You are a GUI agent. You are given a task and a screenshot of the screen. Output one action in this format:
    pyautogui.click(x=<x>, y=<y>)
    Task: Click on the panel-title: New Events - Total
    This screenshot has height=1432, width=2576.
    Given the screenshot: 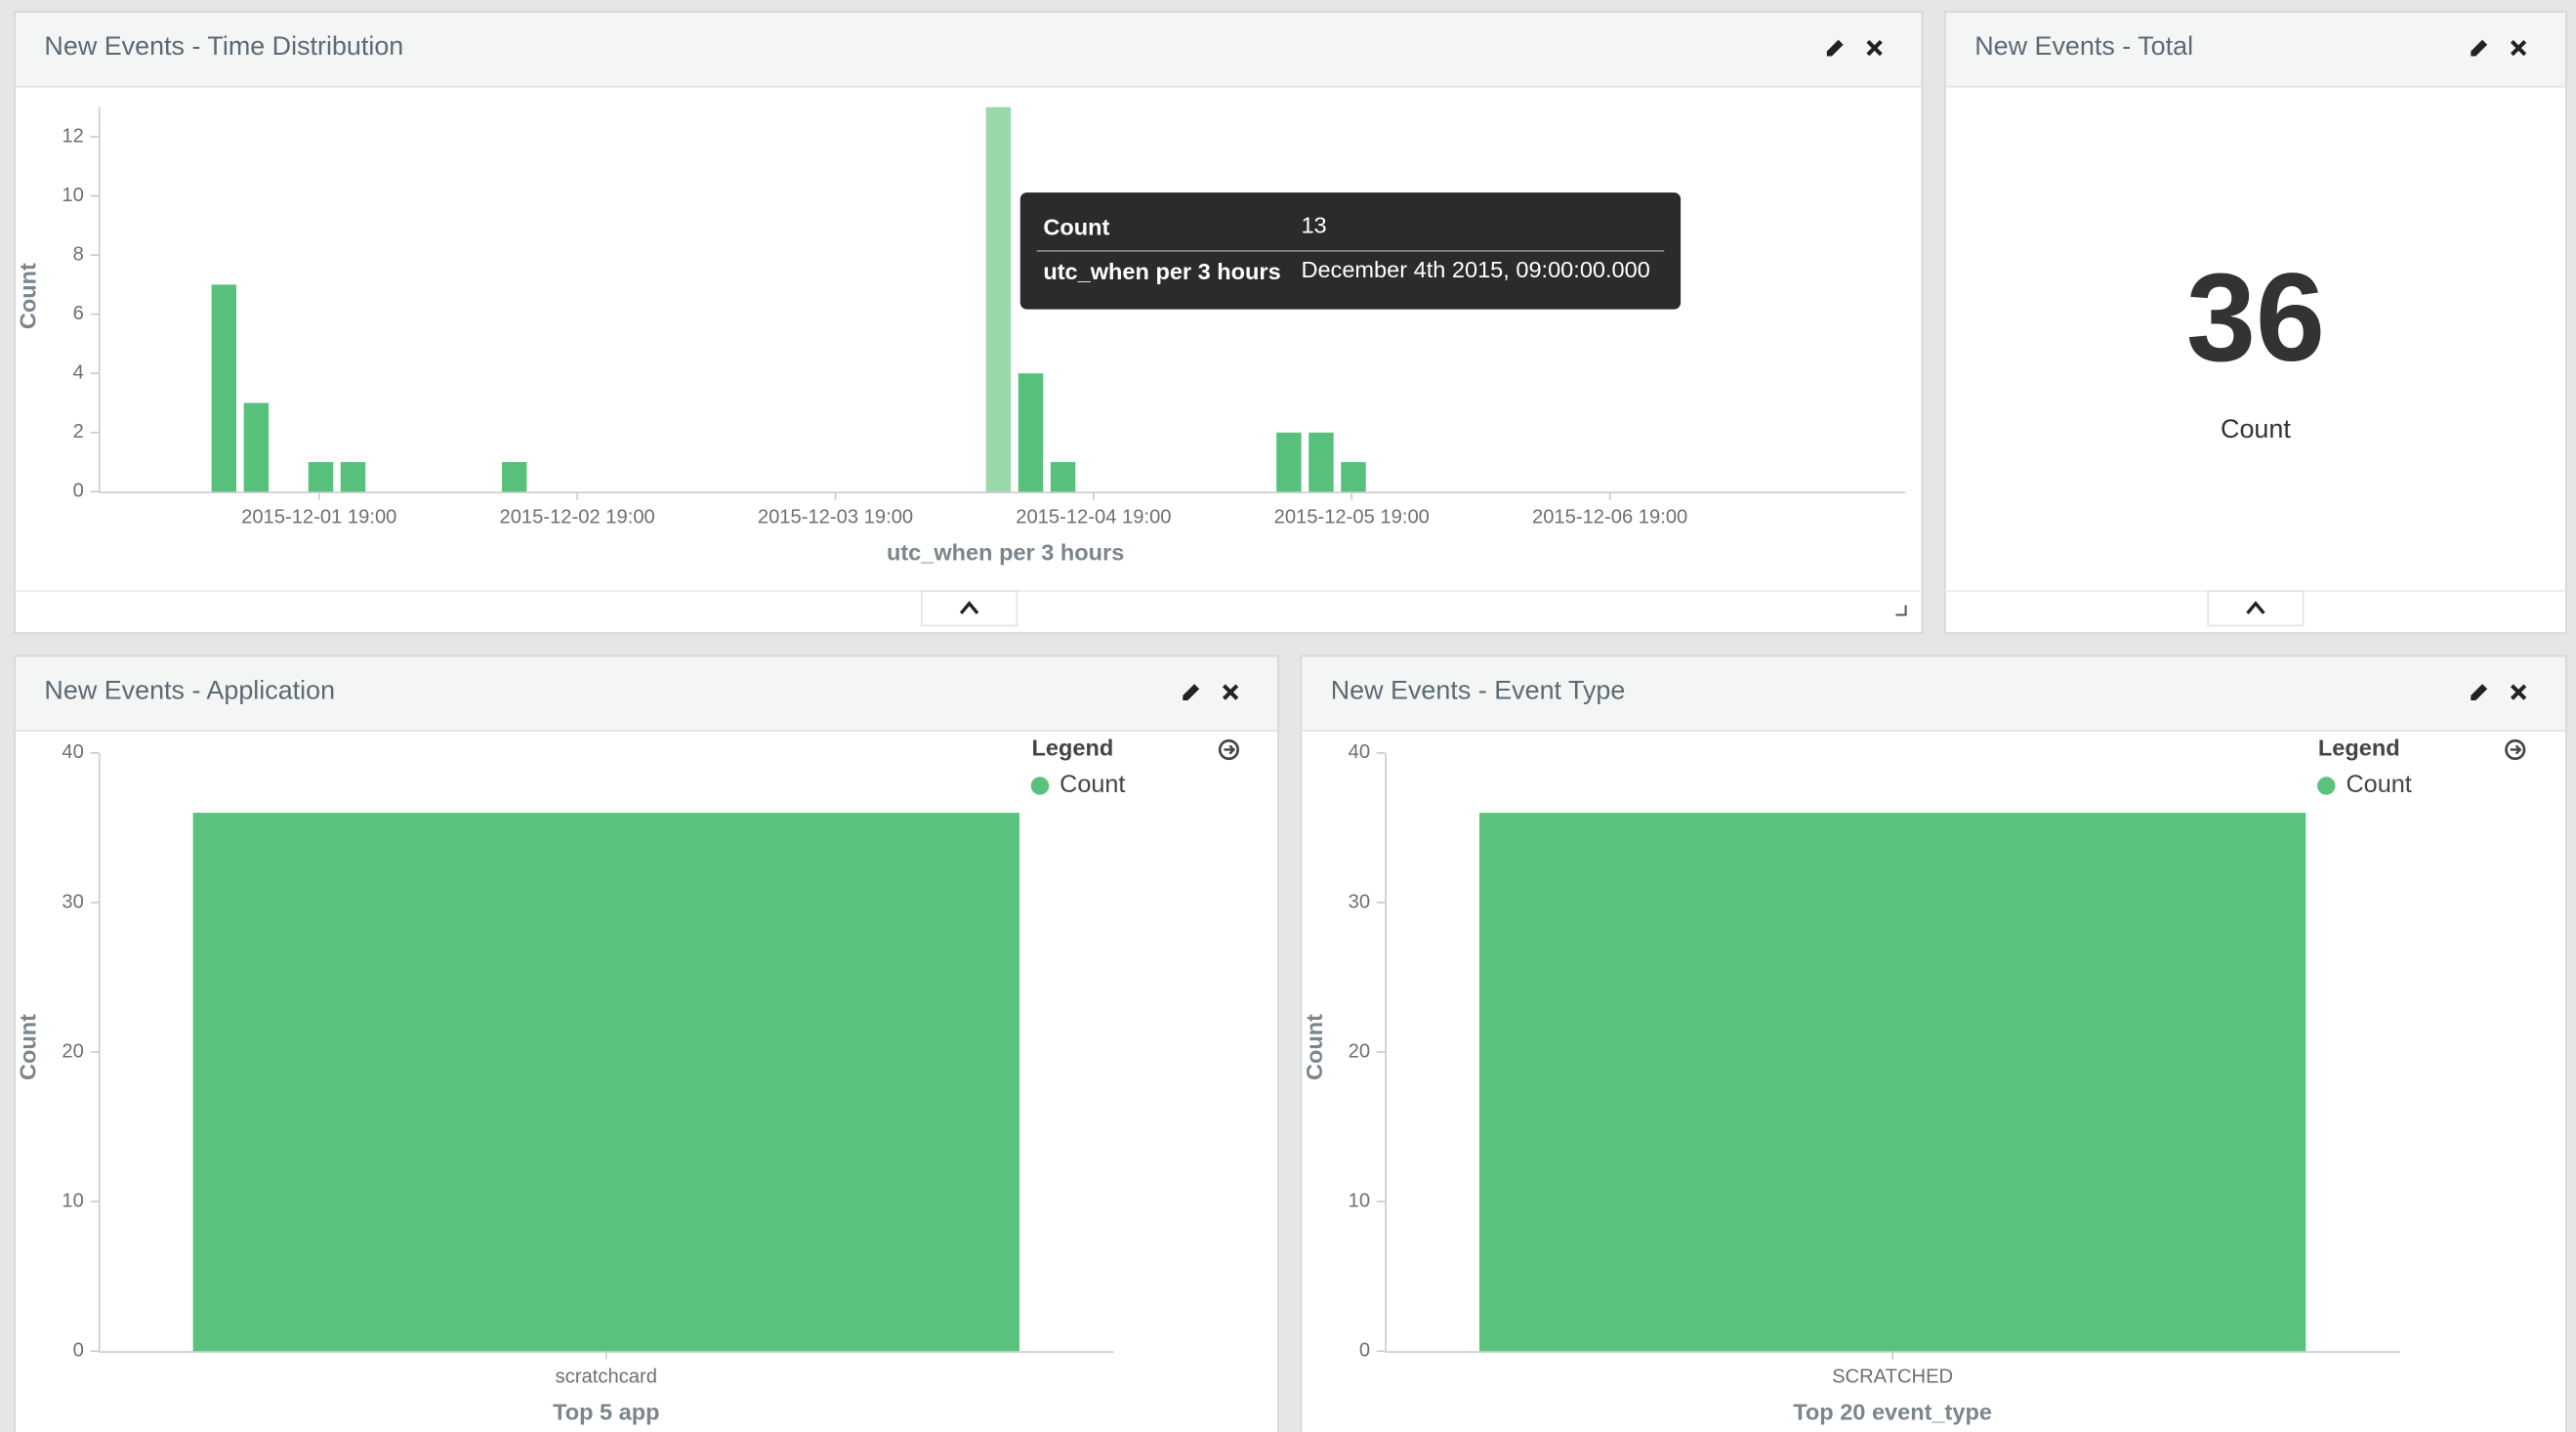 What is the action you would take?
    pyautogui.click(x=2083, y=46)
    